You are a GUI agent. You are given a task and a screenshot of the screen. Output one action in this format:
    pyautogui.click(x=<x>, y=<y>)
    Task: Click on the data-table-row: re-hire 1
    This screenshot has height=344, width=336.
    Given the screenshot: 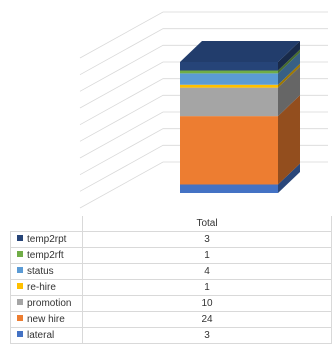 What is the action you would take?
    pyautogui.click(x=171, y=287)
    